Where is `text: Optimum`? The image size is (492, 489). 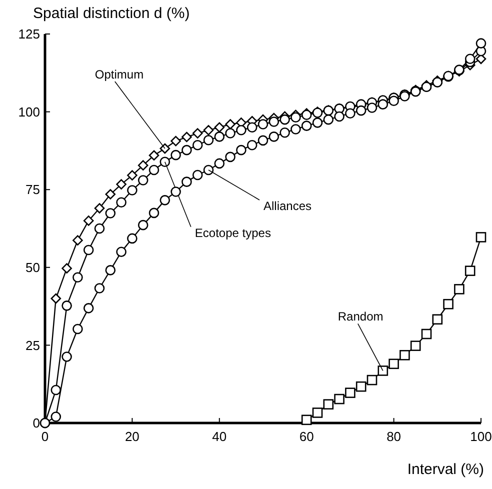 text: Optimum is located at coordinates (119, 75).